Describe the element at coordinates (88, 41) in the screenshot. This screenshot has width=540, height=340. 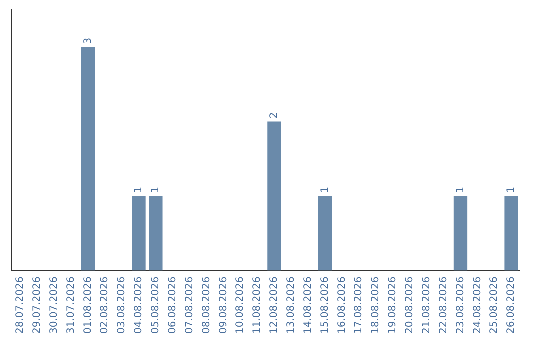
I see `data-label: 3` at that location.